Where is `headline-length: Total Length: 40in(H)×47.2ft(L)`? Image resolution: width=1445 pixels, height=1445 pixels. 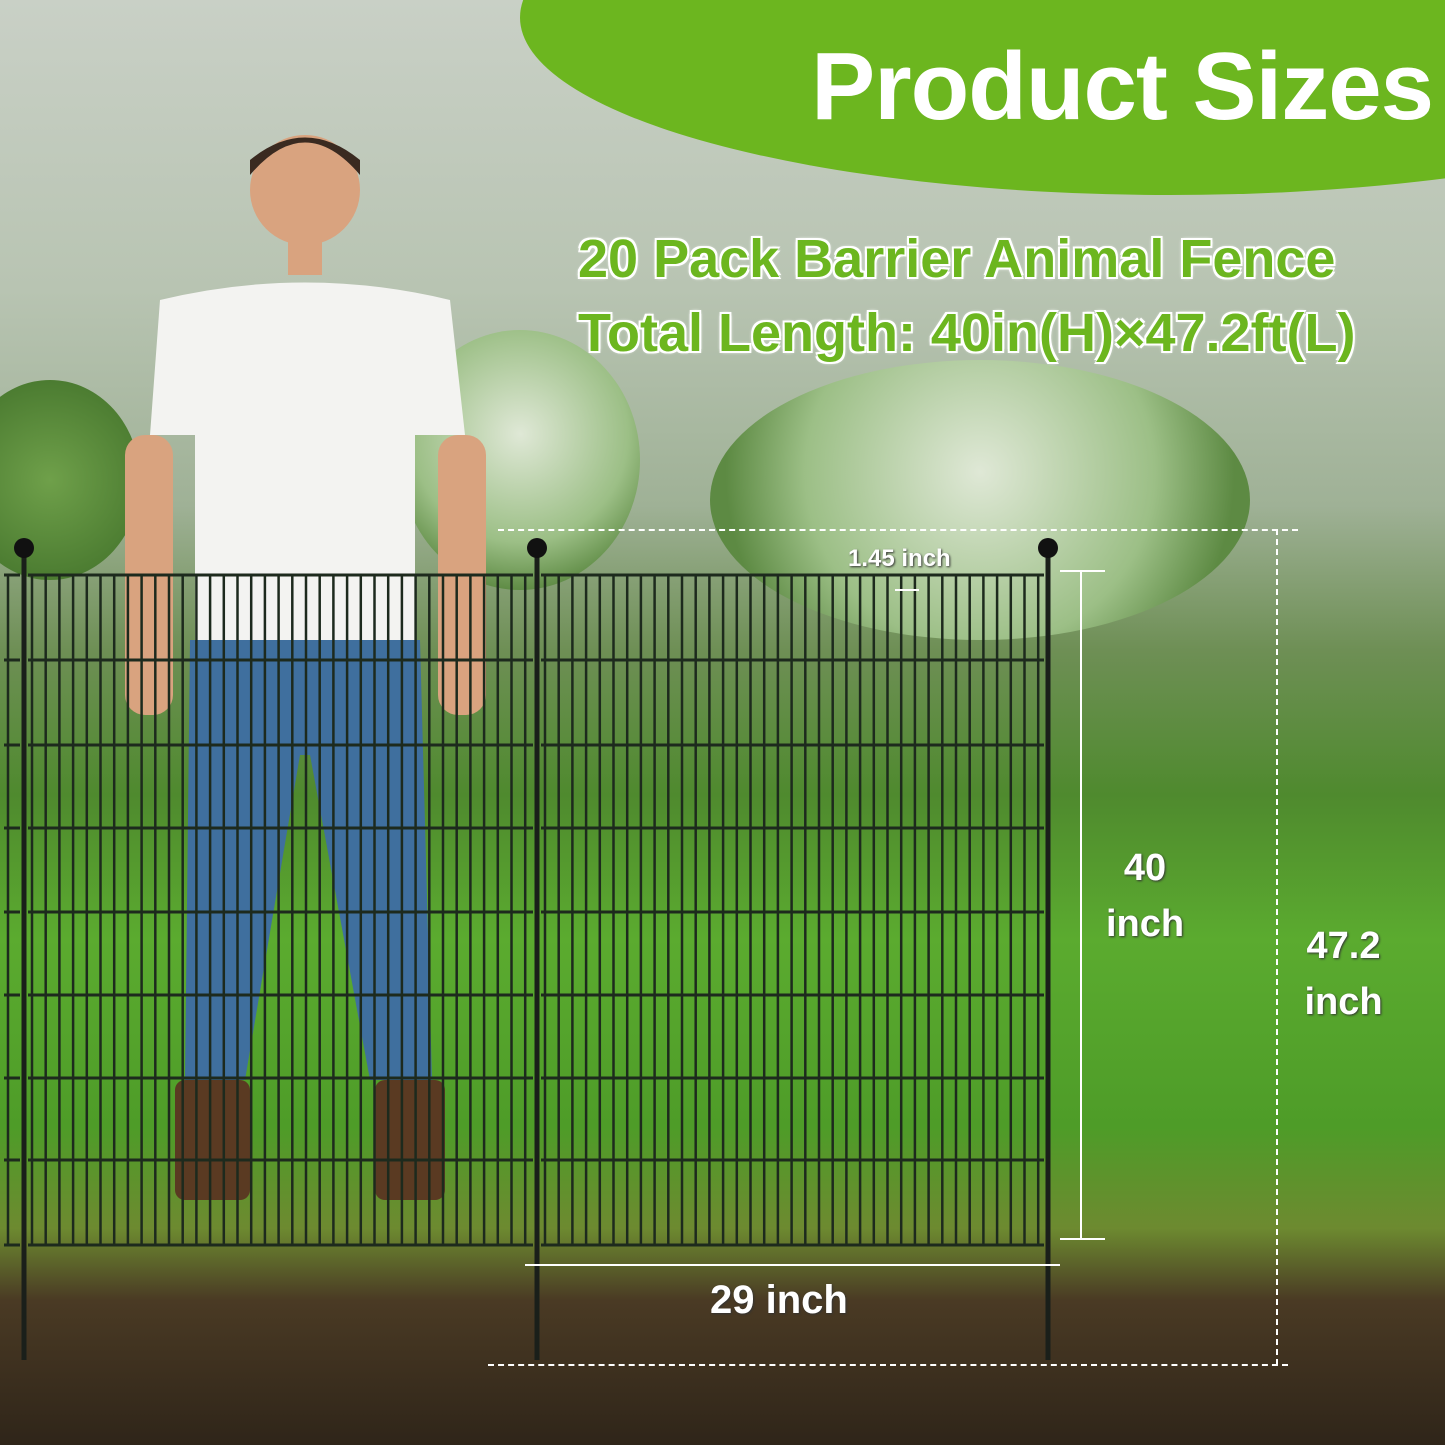
headline-length: Total Length: 40in(H)×47.2ft(L) is located at coordinates (967, 333).